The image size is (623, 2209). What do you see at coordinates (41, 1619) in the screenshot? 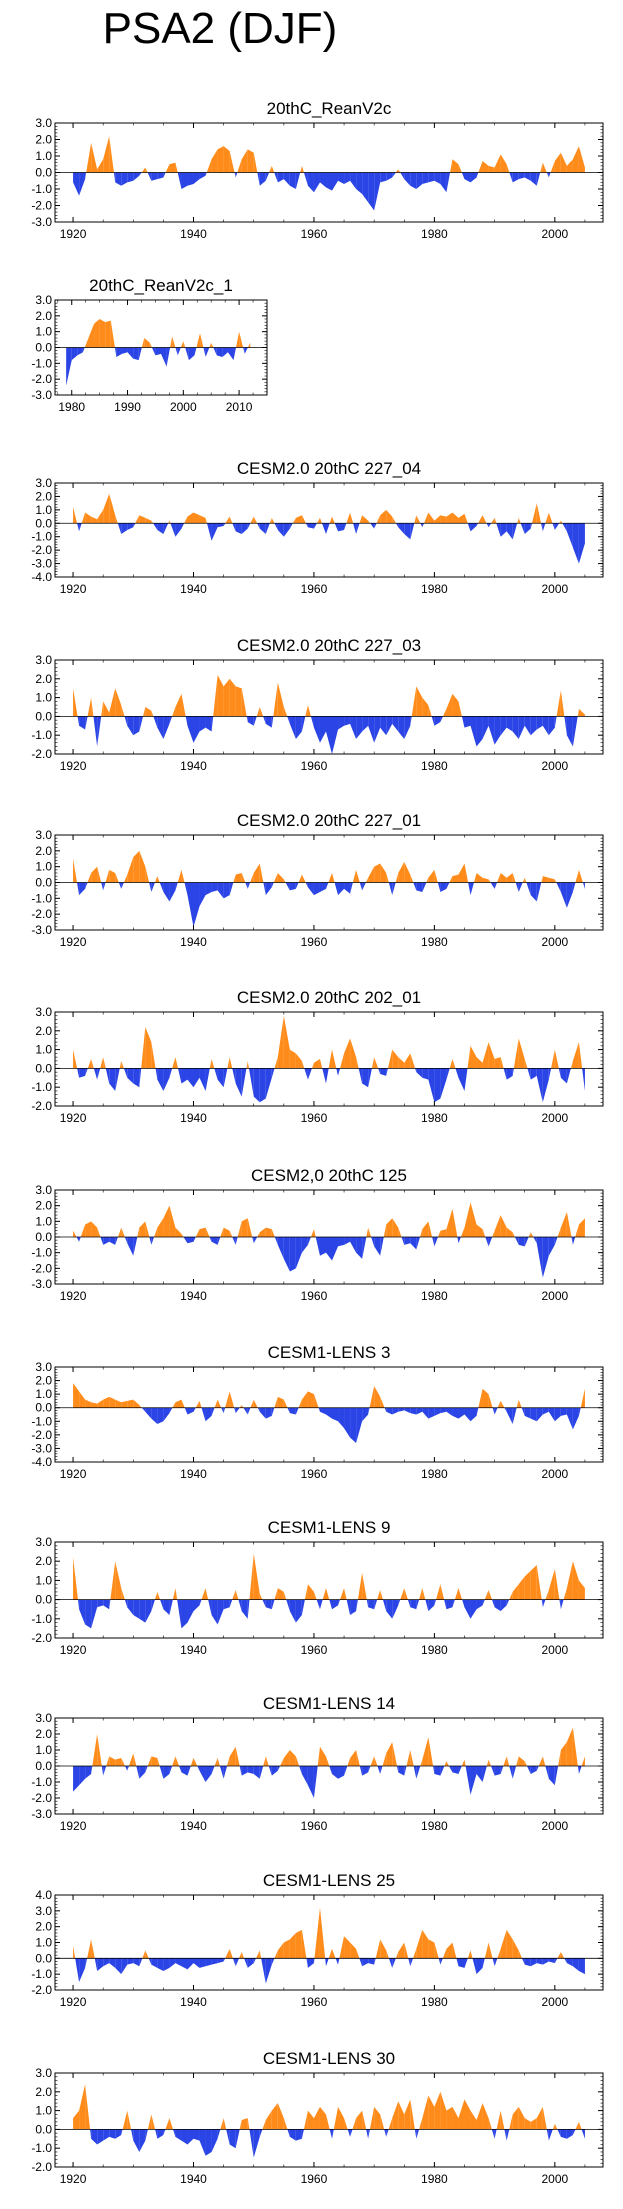
I see `y-tick-label: -1.0` at bounding box center [41, 1619].